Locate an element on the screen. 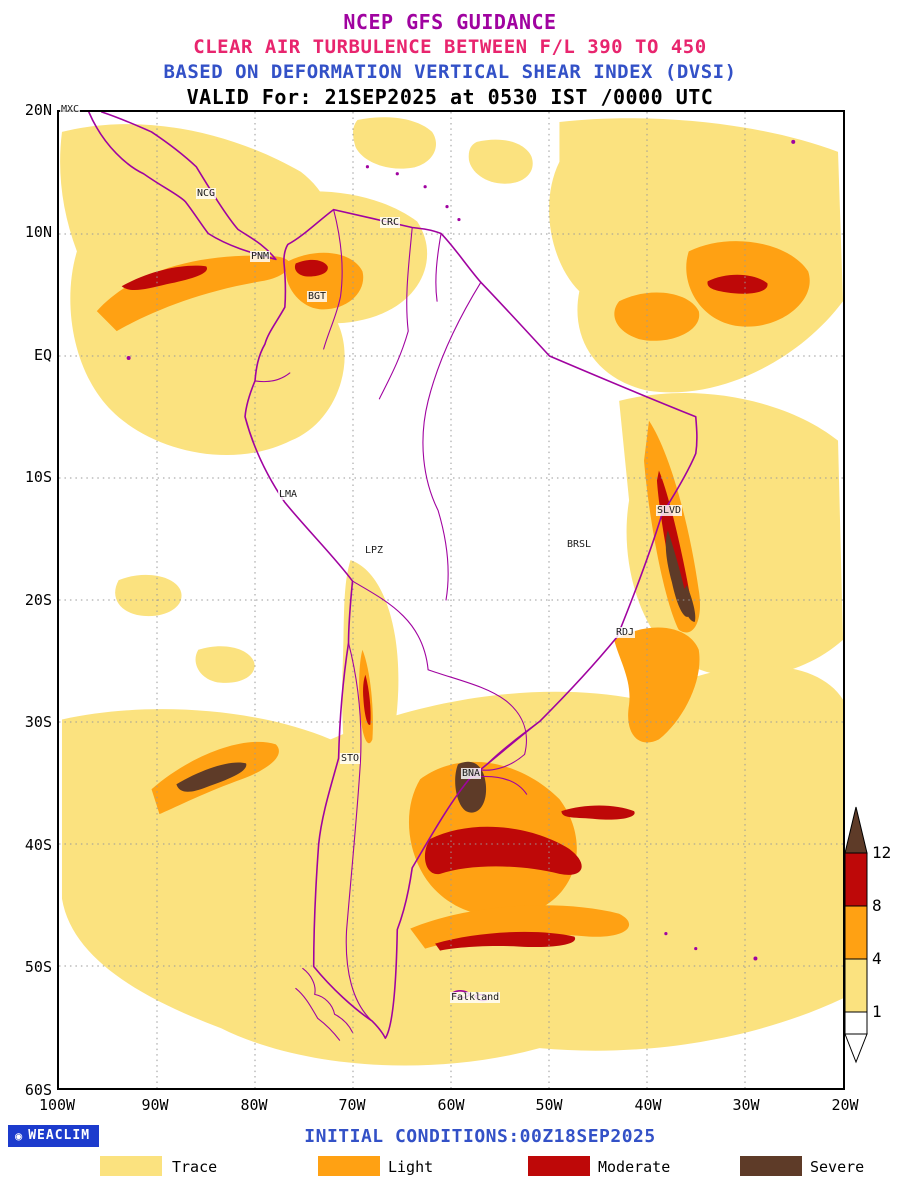 The height and width of the screenshot is (1200, 900). weaclim-badge: ◉ WEACLIM is located at coordinates (54, 1136).